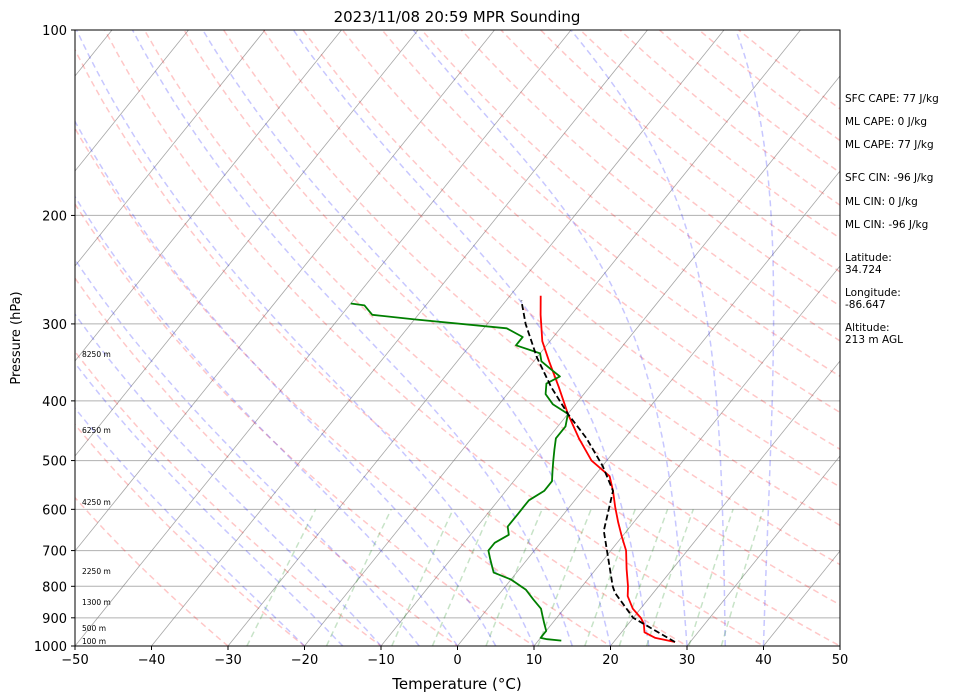  I want to click on x-tick-label: 10, so click(534, 660).